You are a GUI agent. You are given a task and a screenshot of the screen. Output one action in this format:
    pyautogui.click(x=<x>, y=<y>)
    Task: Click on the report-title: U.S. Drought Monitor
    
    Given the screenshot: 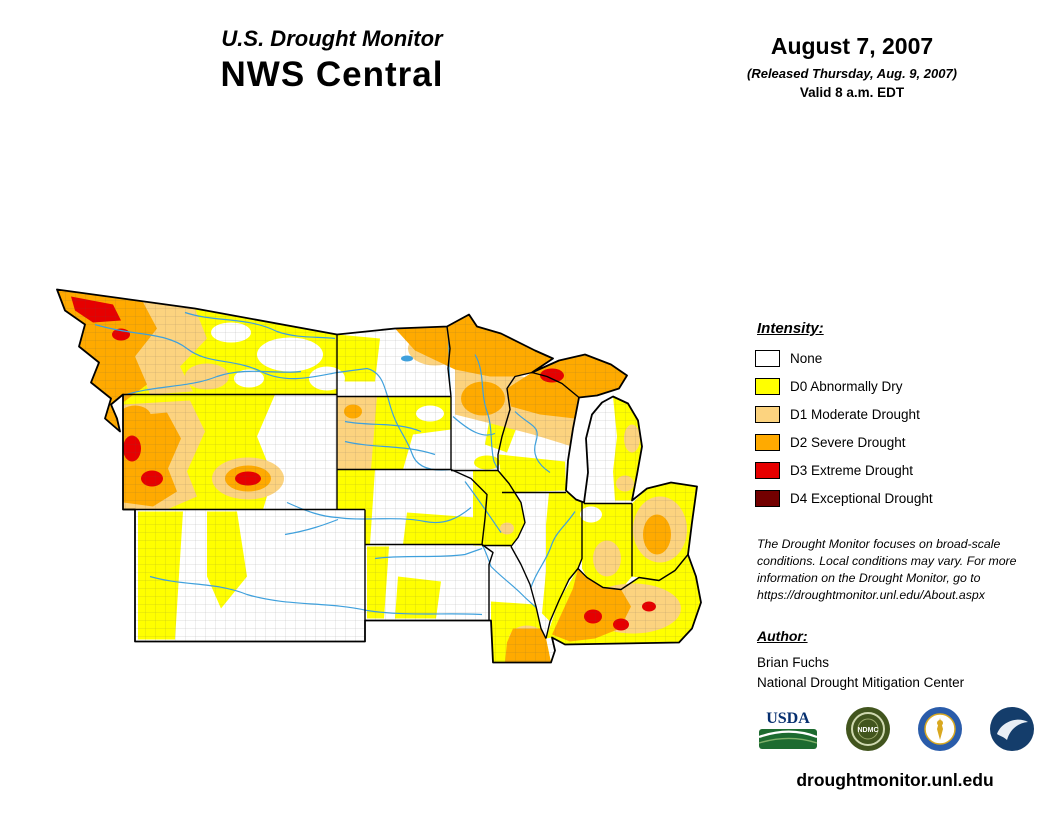 What is the action you would take?
    pyautogui.click(x=332, y=38)
    